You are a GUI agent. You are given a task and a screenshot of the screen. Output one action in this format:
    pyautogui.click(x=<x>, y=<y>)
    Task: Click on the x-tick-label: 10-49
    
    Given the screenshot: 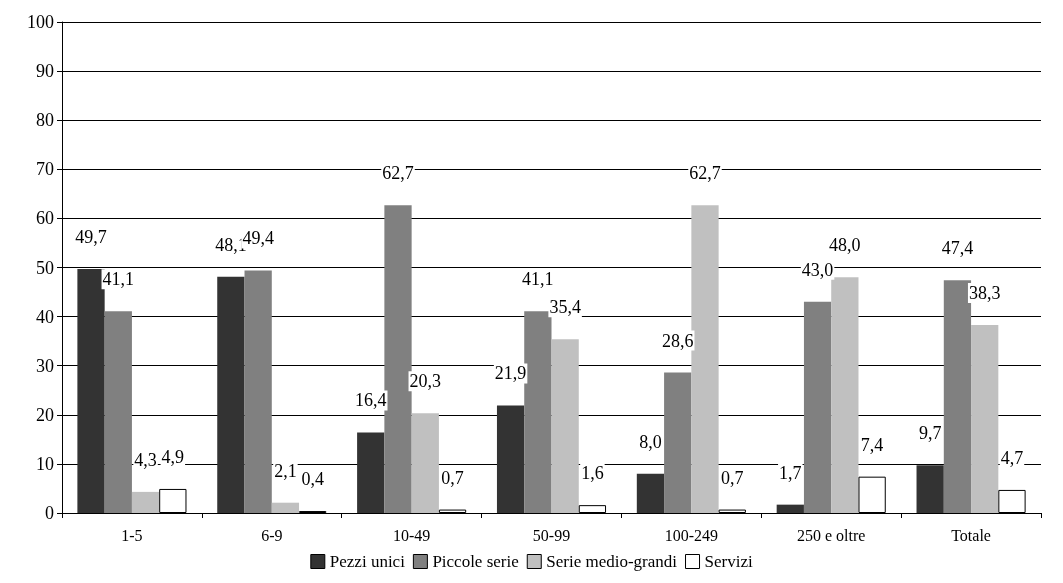 What is the action you would take?
    pyautogui.click(x=411, y=535)
    